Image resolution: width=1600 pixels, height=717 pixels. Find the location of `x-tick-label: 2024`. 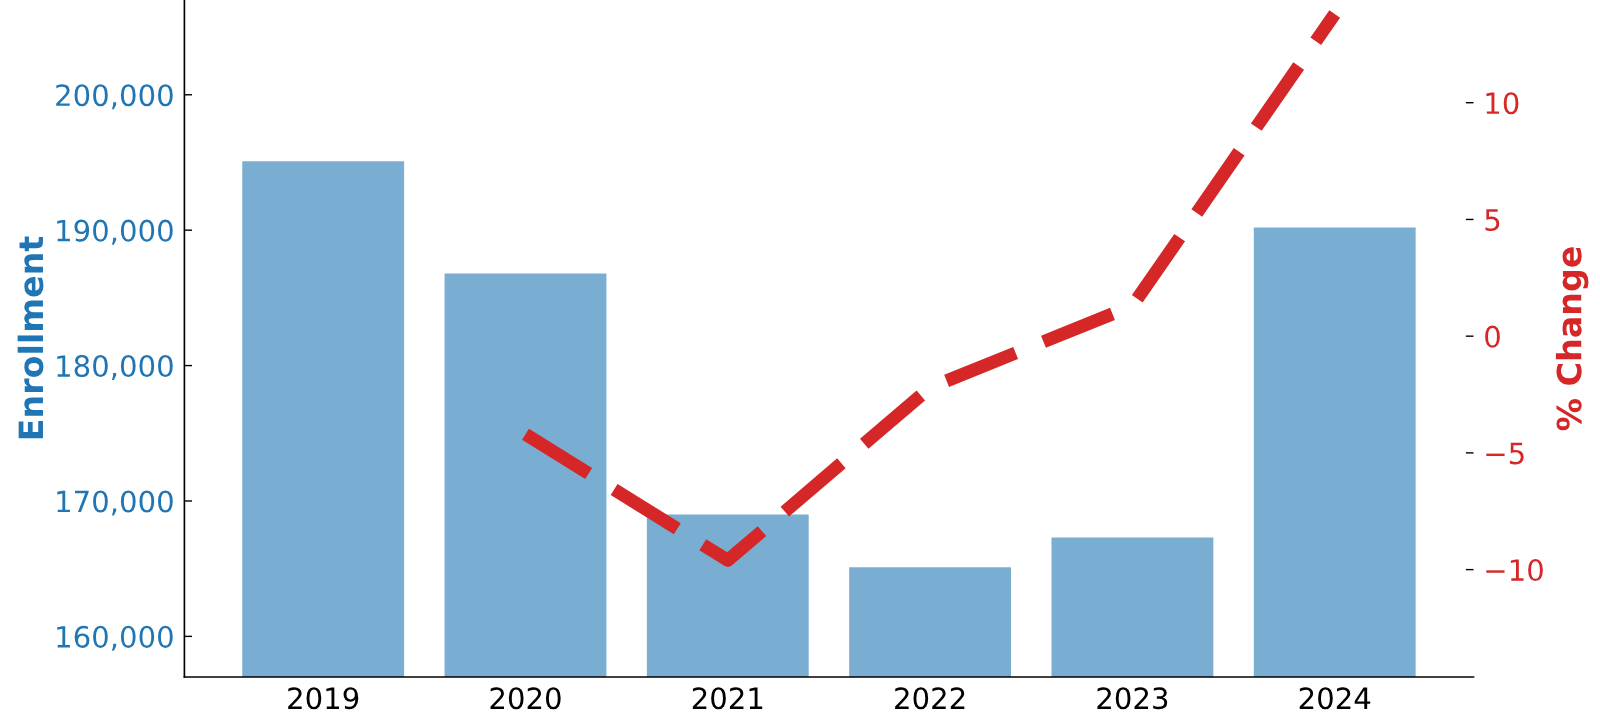

x-tick-label: 2024 is located at coordinates (1335, 698).